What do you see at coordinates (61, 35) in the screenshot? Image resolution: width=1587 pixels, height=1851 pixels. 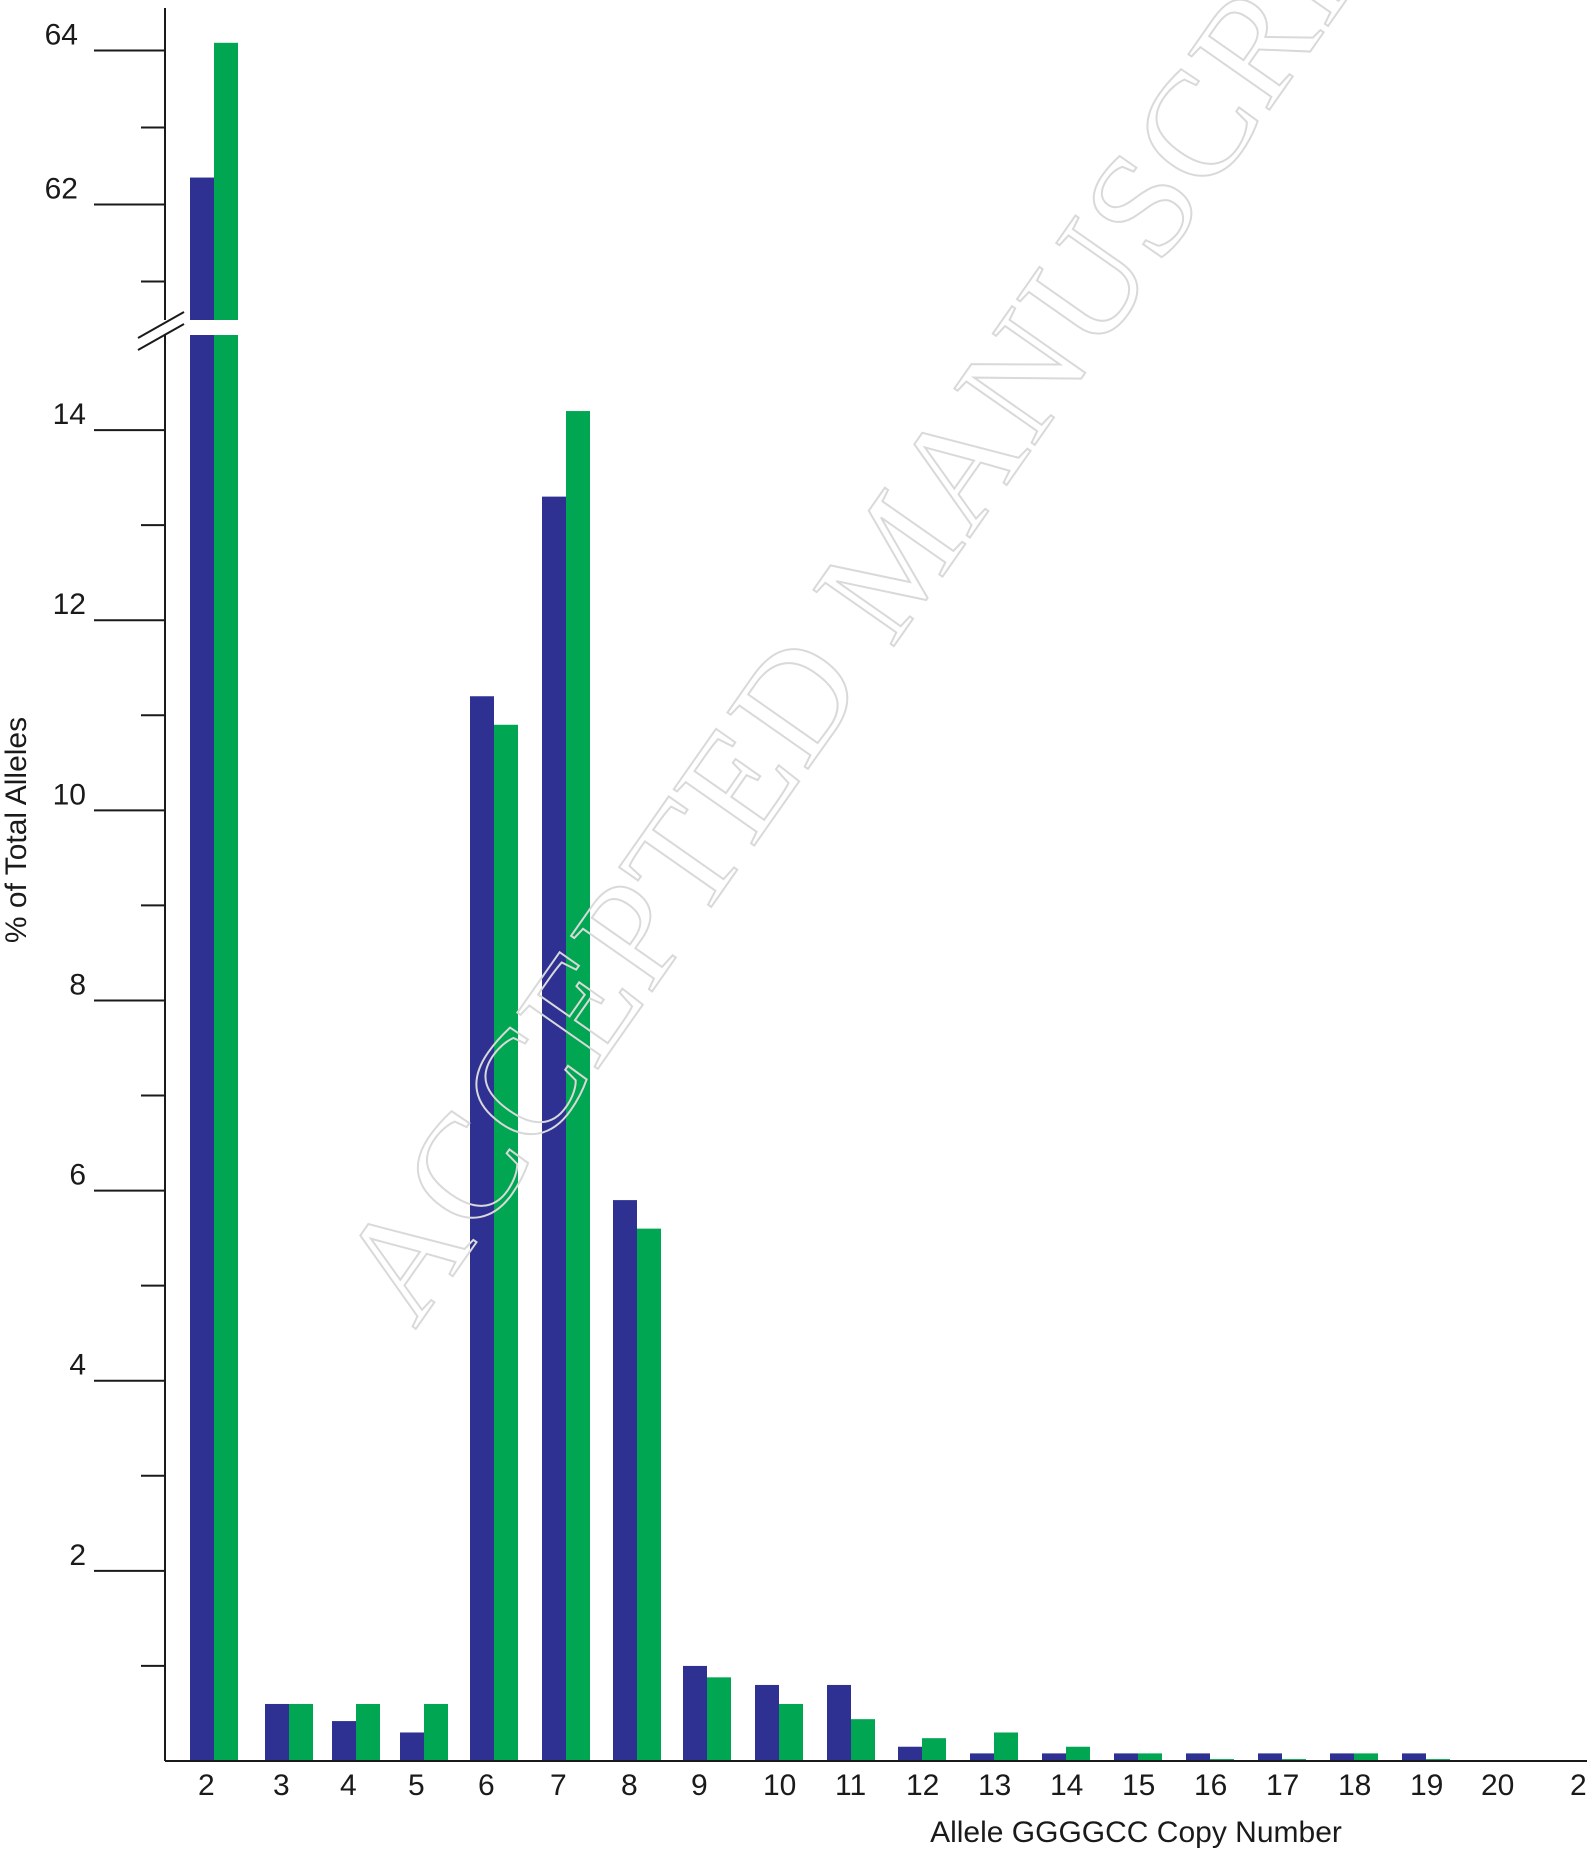 I see `y-tick-label-64: 64` at bounding box center [61, 35].